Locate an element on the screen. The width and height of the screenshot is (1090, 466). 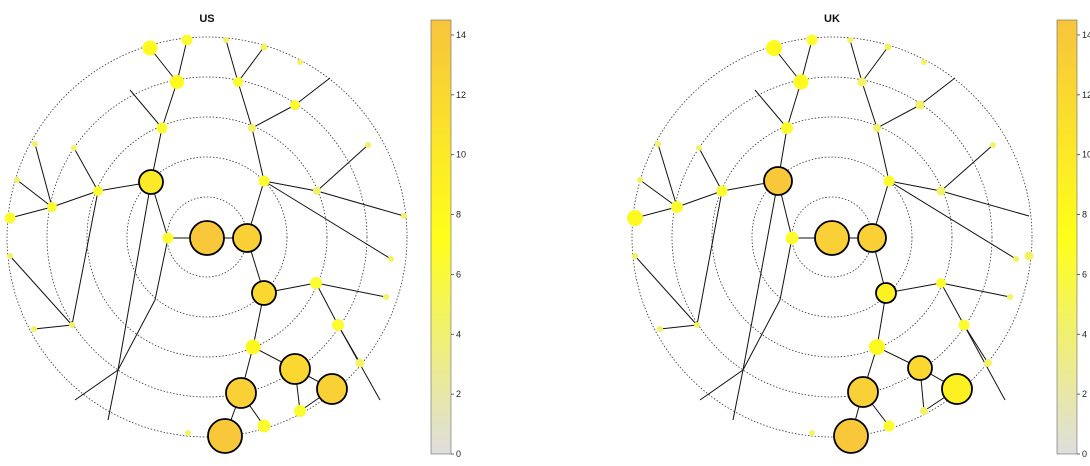
colorbar-tick-label: 6 is located at coordinates (458, 274).